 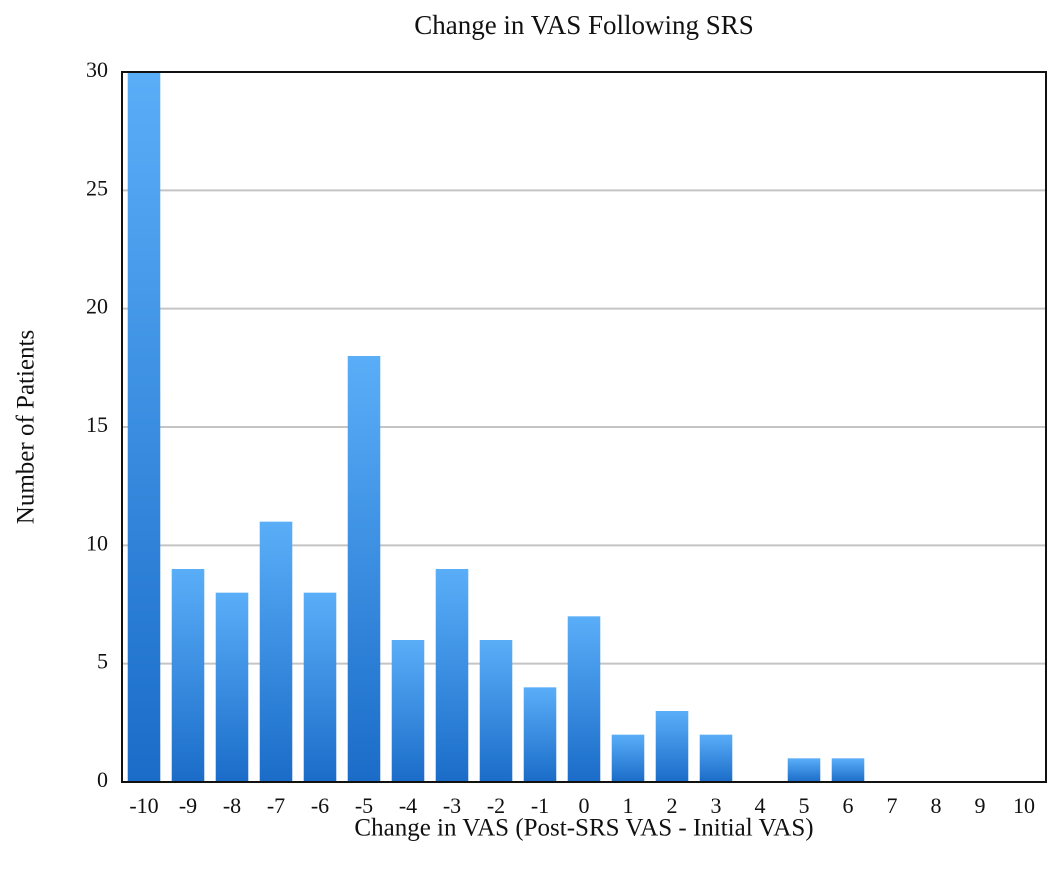 I want to click on x-tick-label: -10, so click(x=143, y=805).